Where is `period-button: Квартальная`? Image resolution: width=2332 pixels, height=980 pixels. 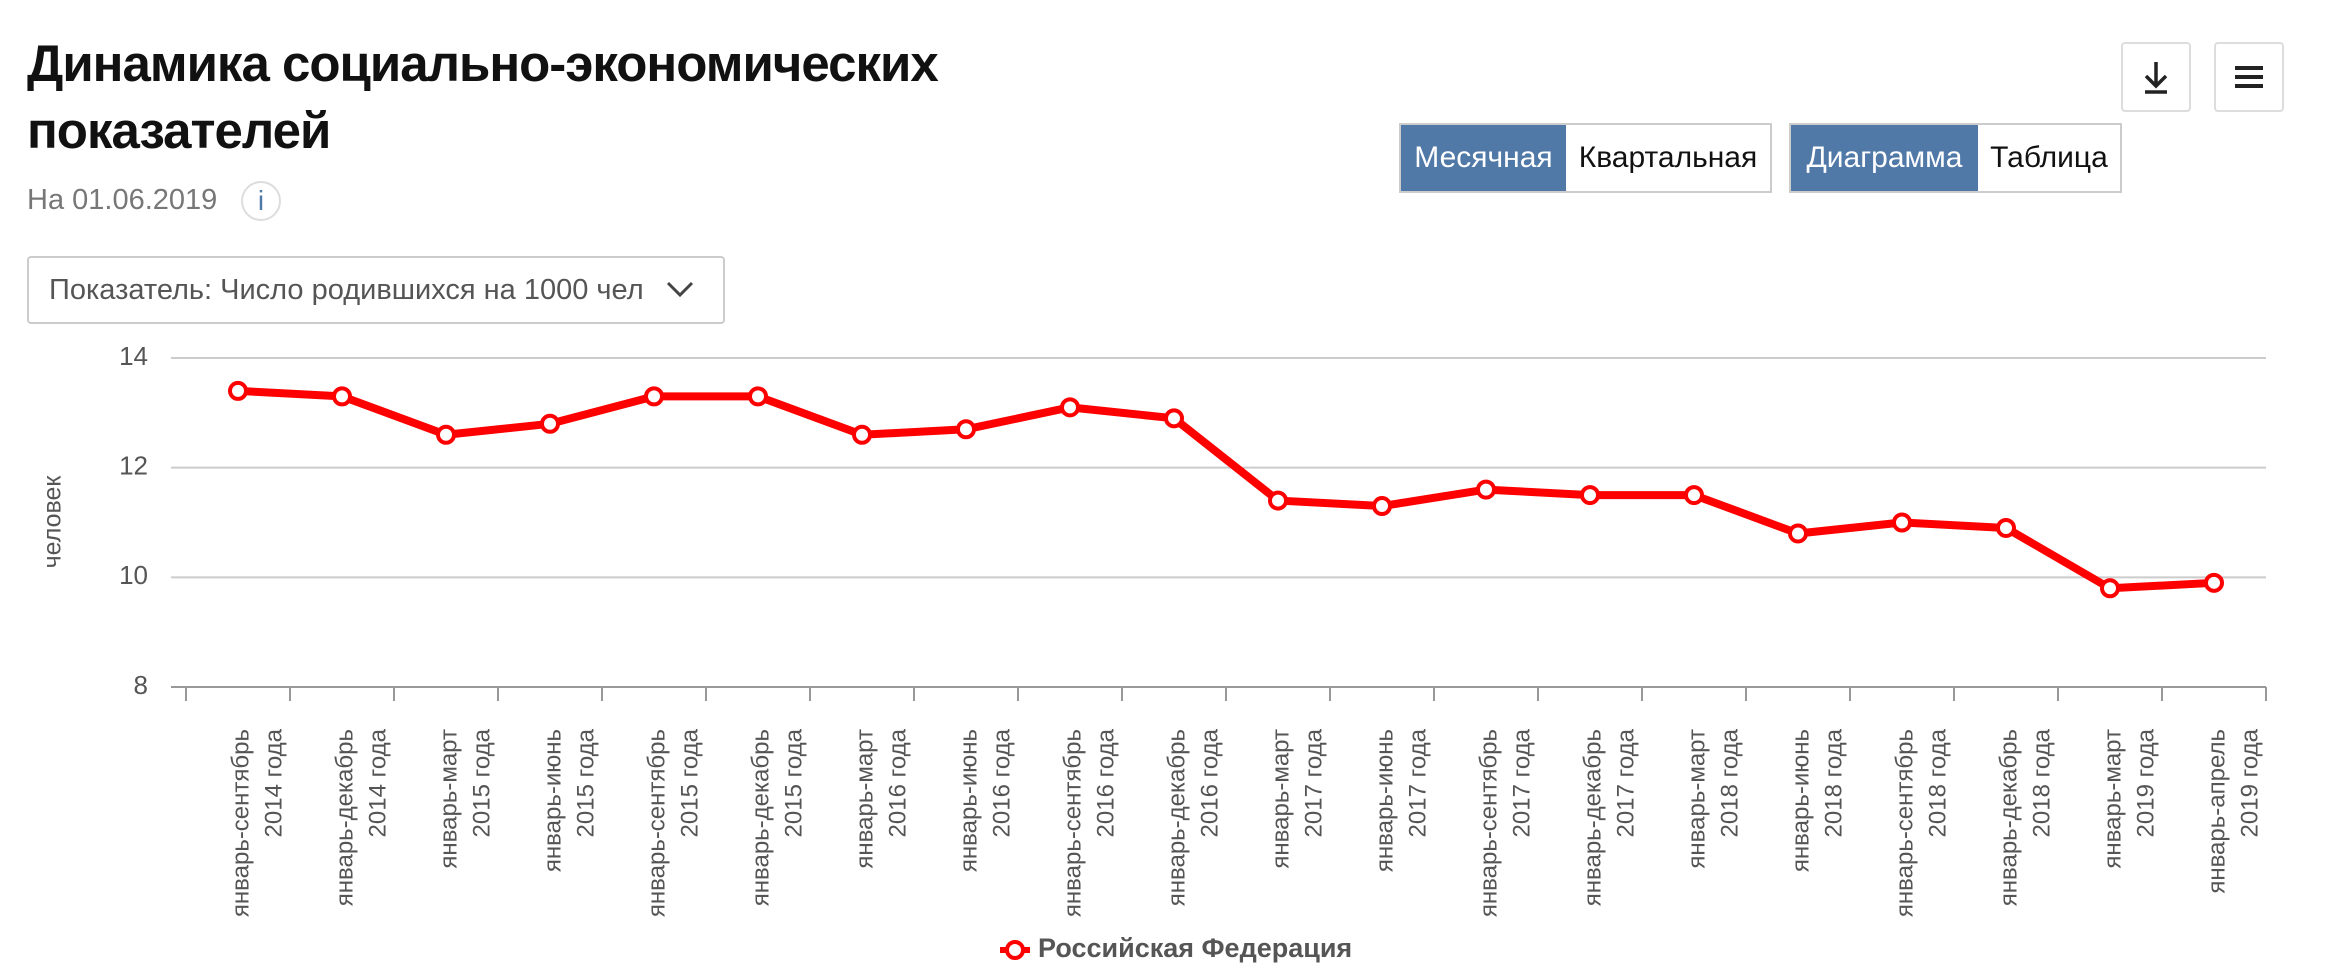
period-button: Квартальная is located at coordinates (1668, 157).